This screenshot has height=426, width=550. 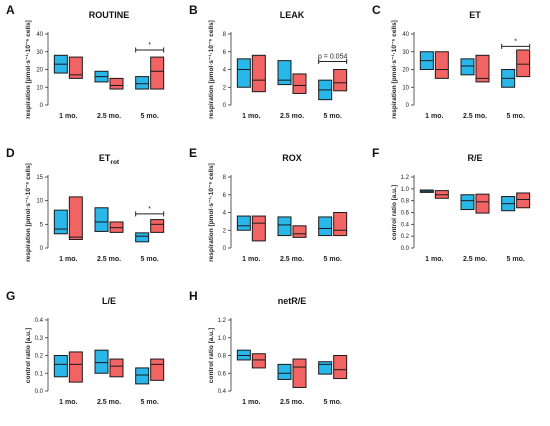 I want to click on panel-letter: A, so click(x=10, y=10).